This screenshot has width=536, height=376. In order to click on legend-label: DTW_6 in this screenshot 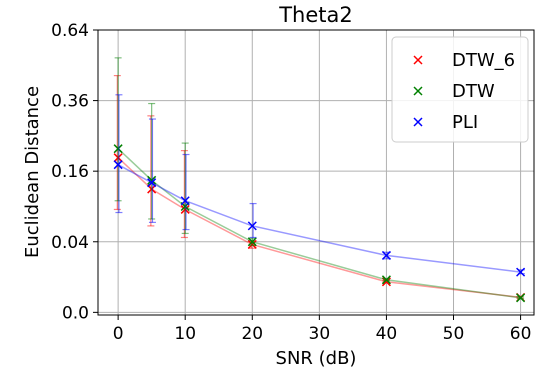, I will do `click(483, 60)`.